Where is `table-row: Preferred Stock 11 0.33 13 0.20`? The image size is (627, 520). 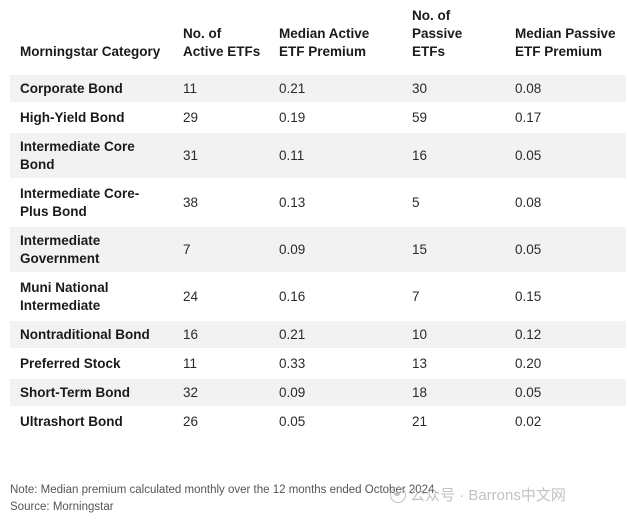
table-row: Preferred Stock 11 0.33 13 0.20 is located at coordinates (318, 363).